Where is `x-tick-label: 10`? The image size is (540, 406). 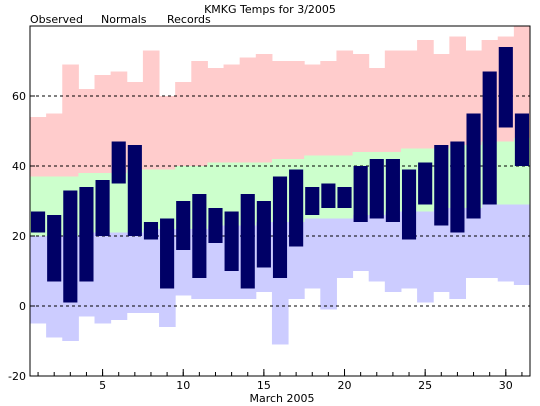 x-tick-label: 10 is located at coordinates (183, 385).